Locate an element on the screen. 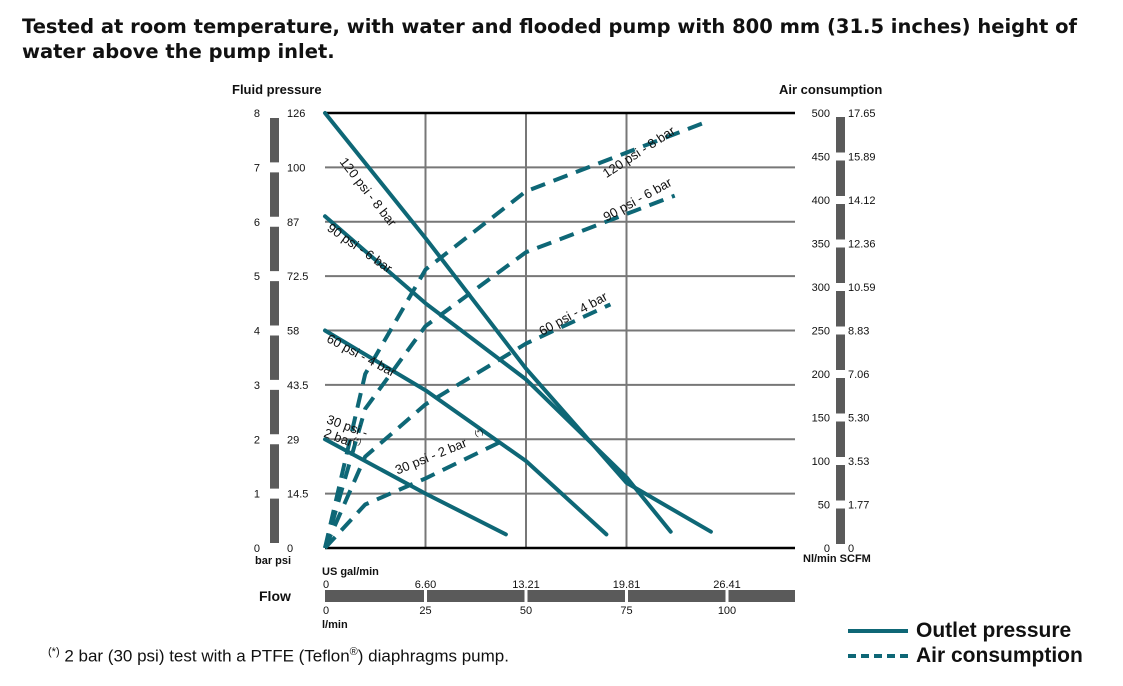 The height and width of the screenshot is (686, 1123). psi-tick-label: 43.5 is located at coordinates (297, 386).